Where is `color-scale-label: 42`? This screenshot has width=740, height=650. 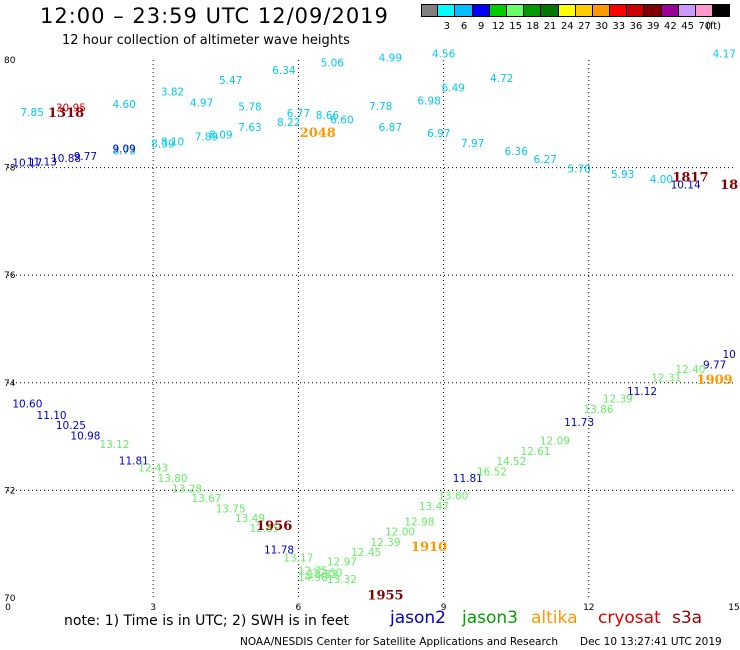 color-scale-label: 42 is located at coordinates (670, 26).